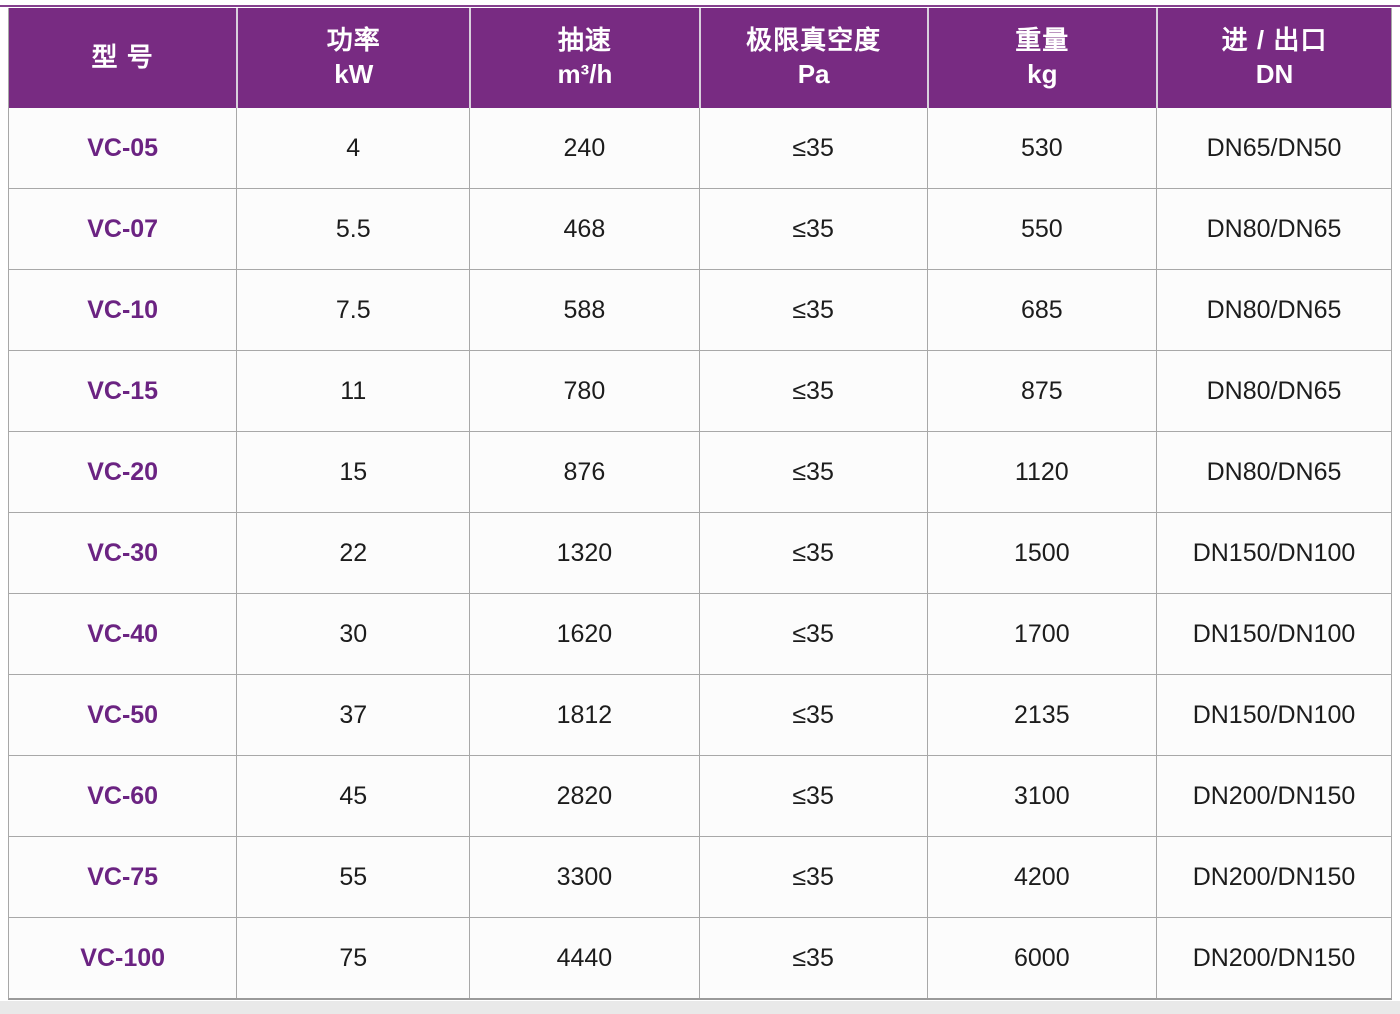  I want to click on header-title: 型 号, so click(122, 57).